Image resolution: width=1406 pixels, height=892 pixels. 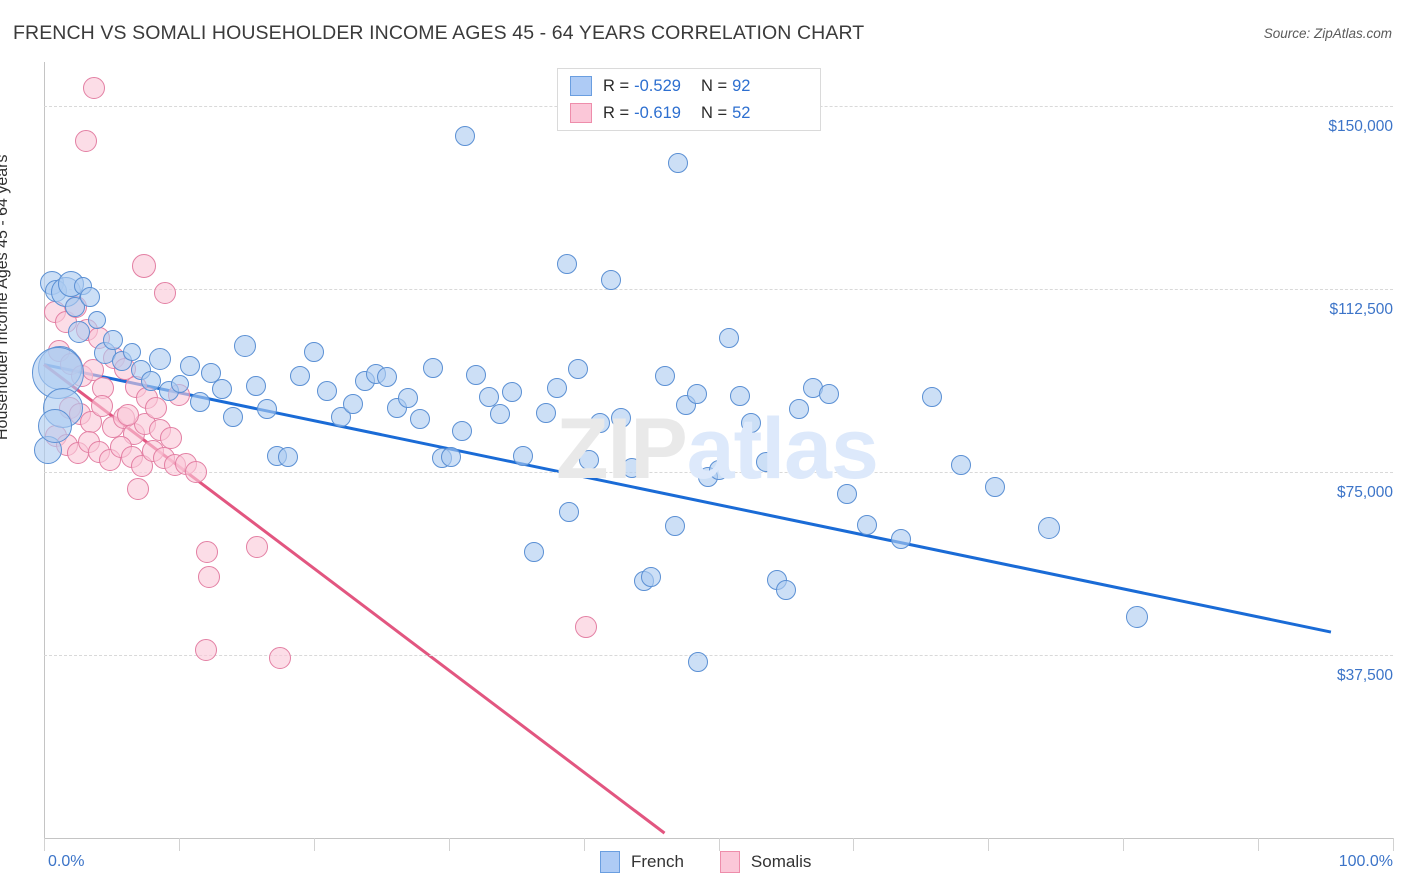 What do you see at coordinates (741, 85) in the screenshot?
I see `n-value-french: 92` at bounding box center [741, 85].